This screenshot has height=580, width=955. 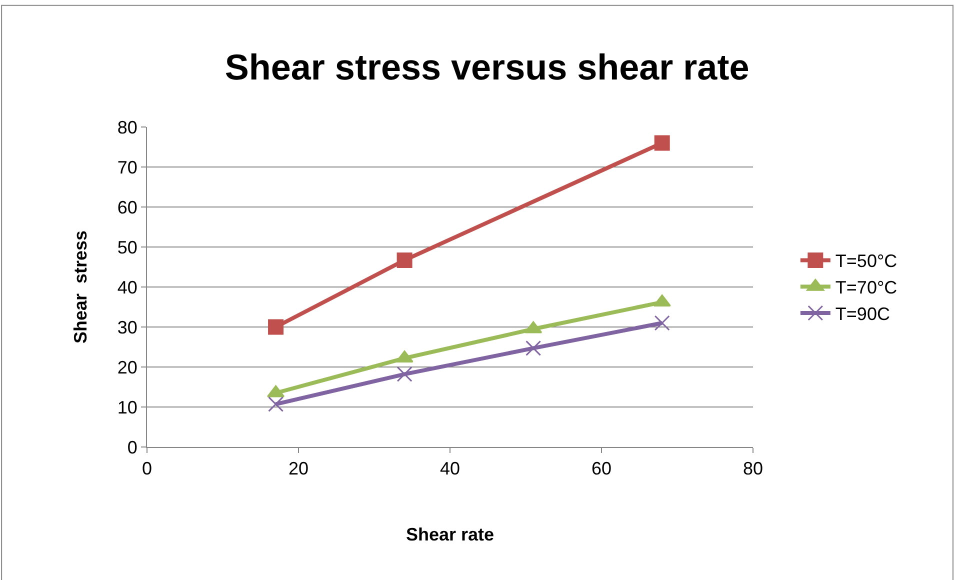 I want to click on x-axis-title: Shear rate, so click(x=450, y=534).